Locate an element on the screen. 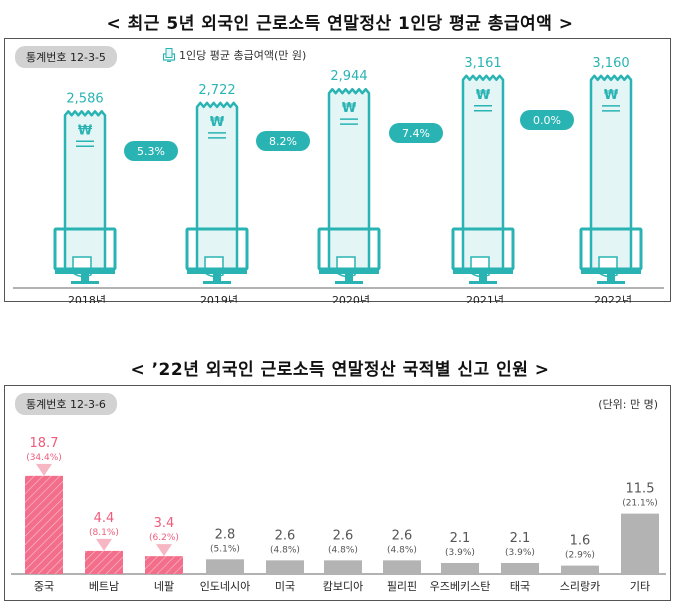  value-label: 2,722 is located at coordinates (216, 90).